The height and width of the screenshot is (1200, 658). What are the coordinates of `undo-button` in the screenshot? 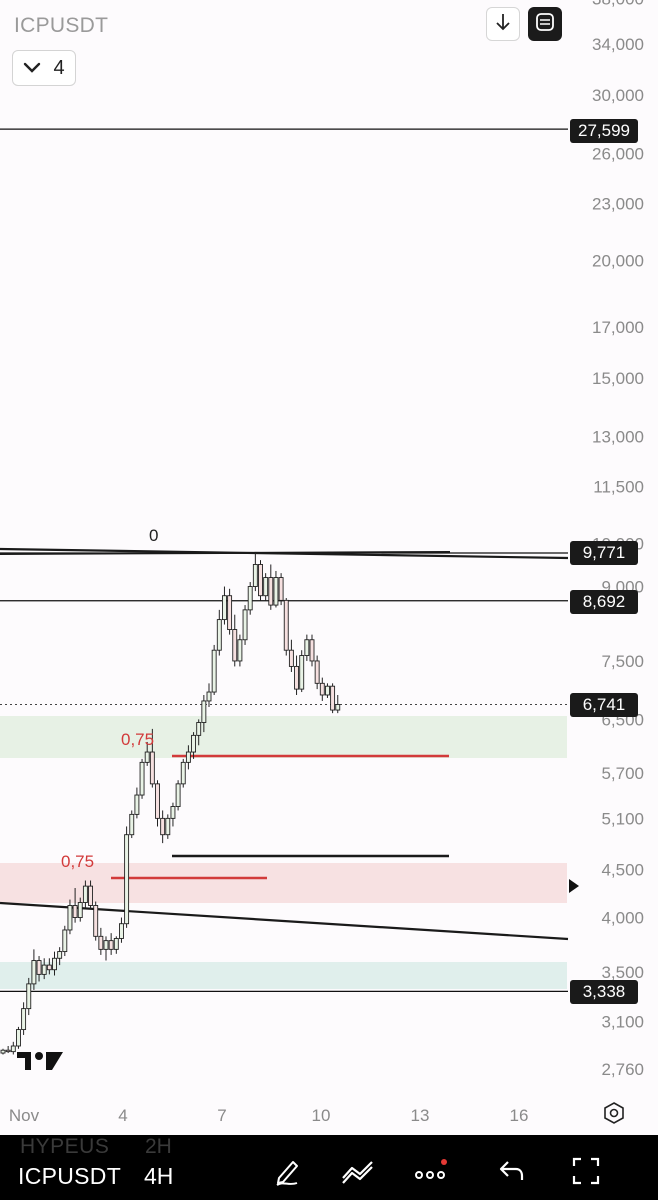 It's located at (512, 1173).